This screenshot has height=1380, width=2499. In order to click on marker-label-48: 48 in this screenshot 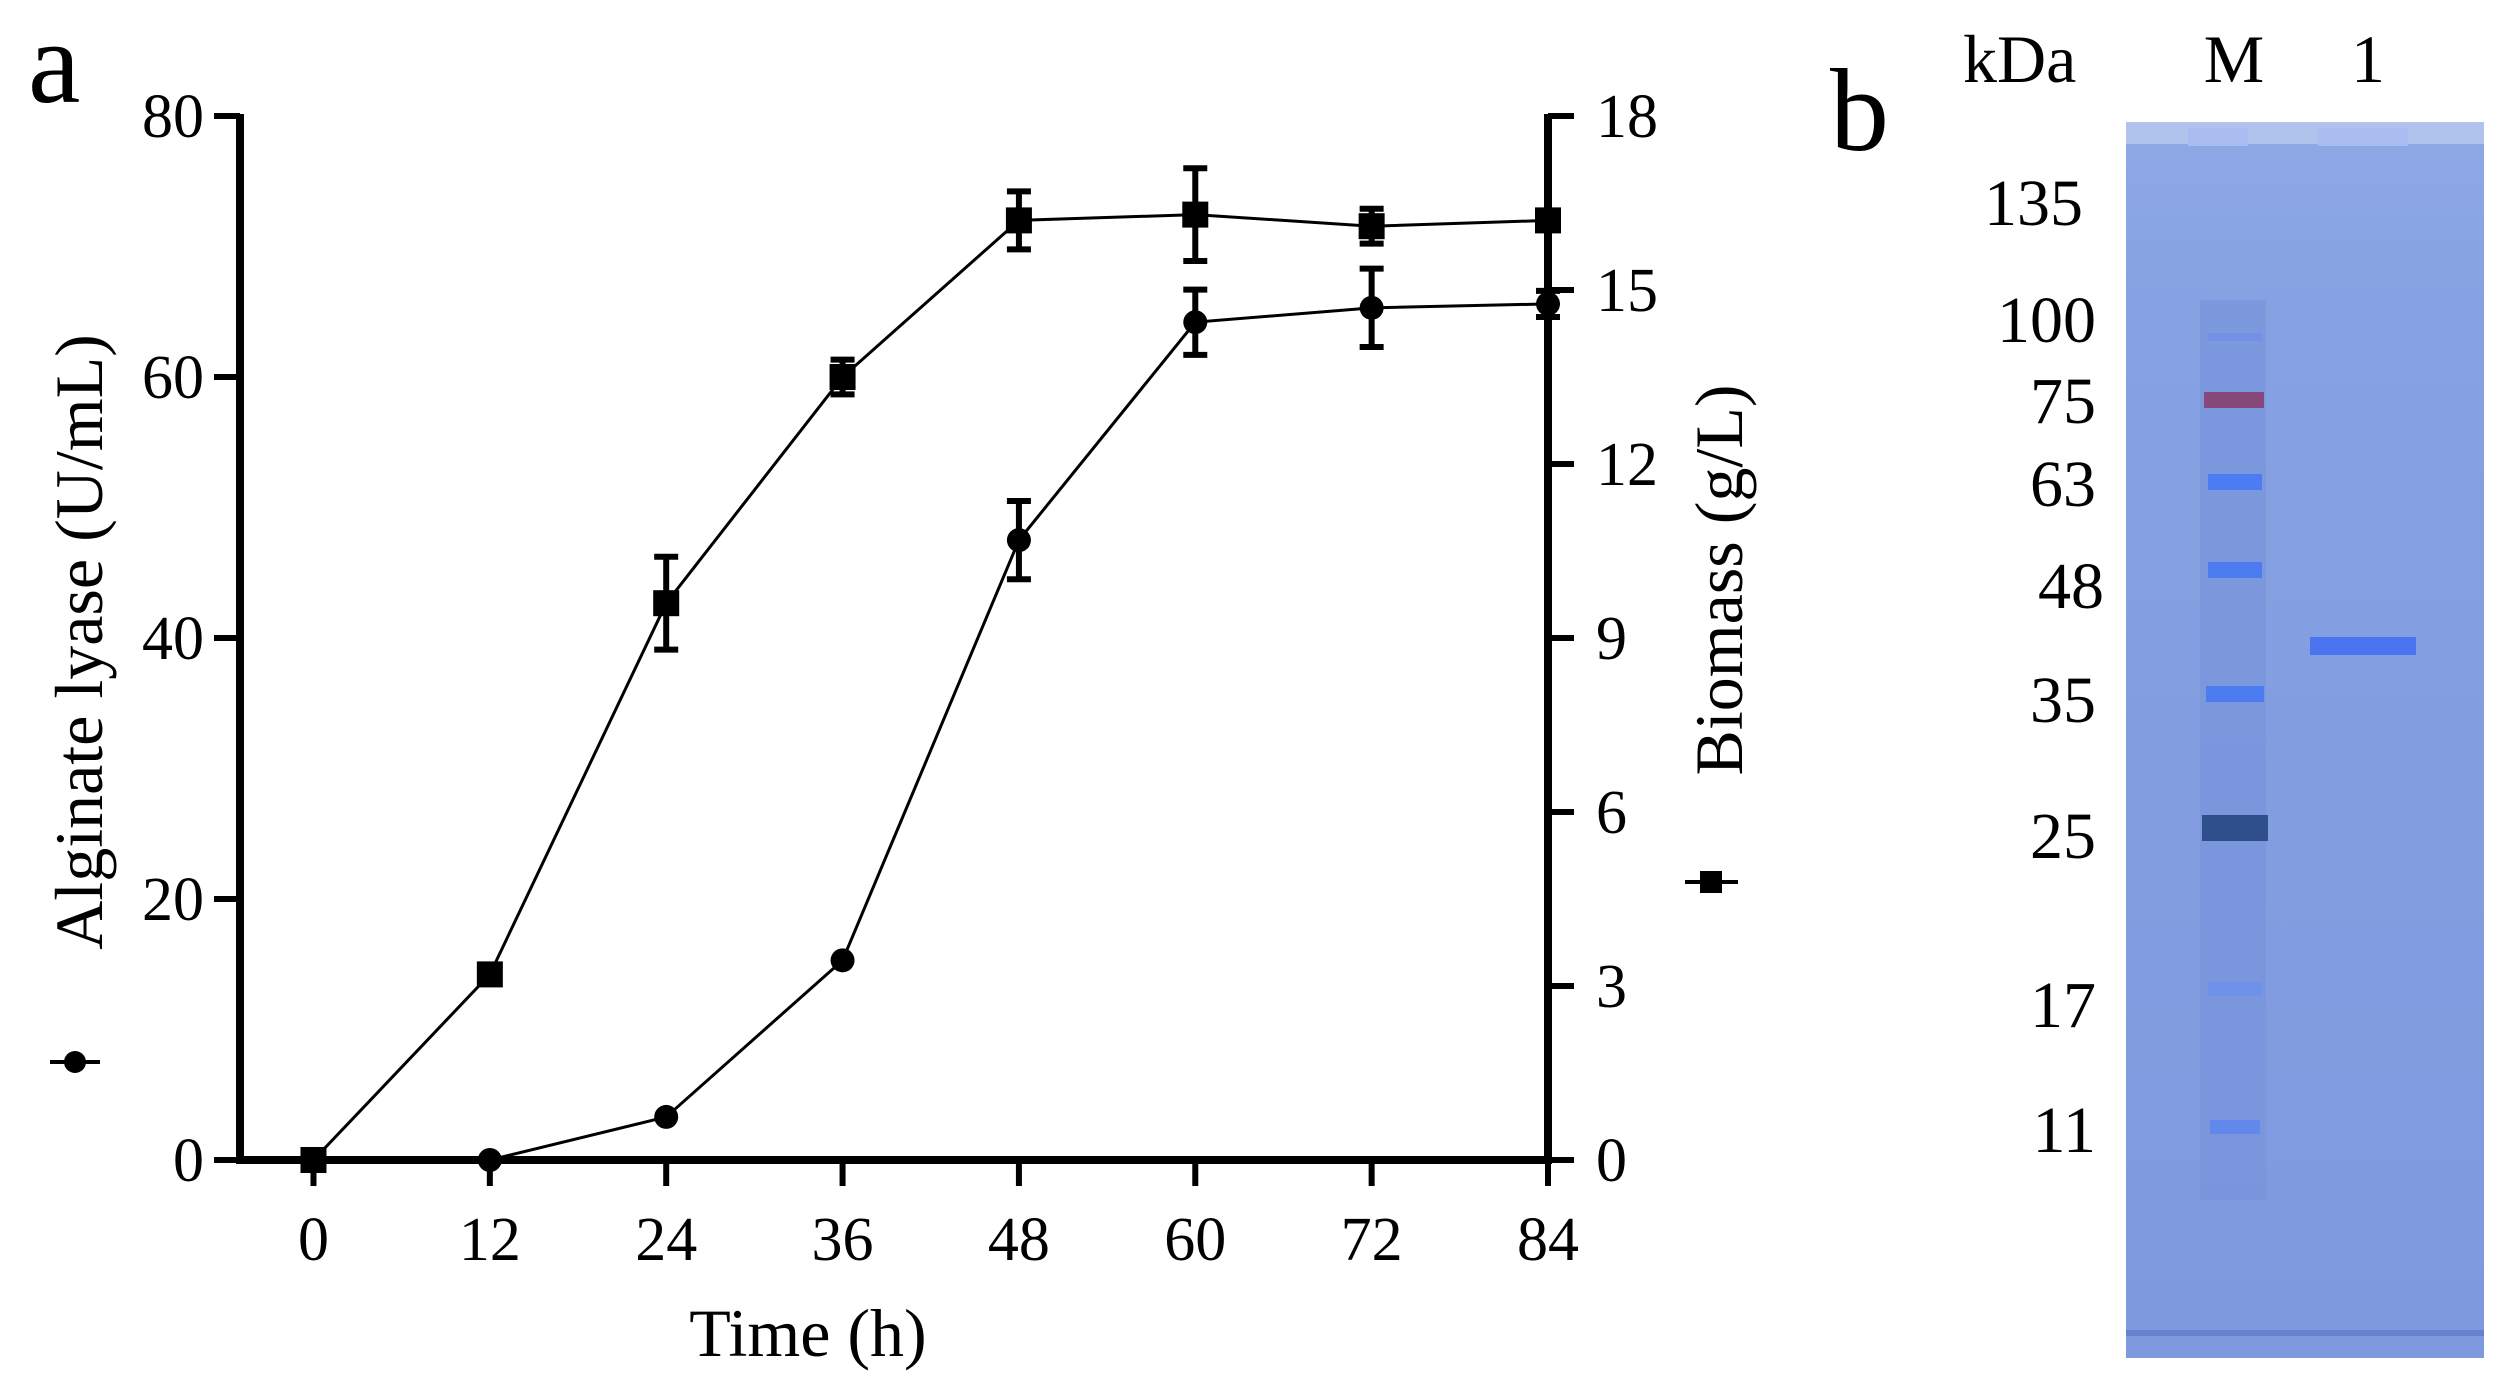, I will do `click(2071, 586)`.